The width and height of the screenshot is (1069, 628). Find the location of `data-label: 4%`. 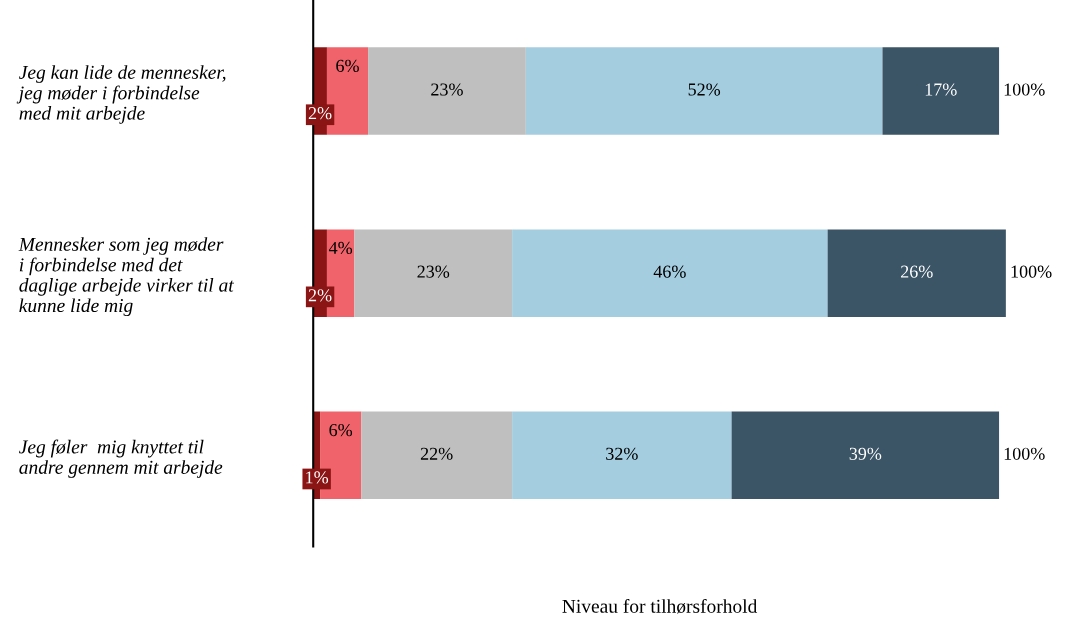

data-label: 4% is located at coordinates (340, 248).